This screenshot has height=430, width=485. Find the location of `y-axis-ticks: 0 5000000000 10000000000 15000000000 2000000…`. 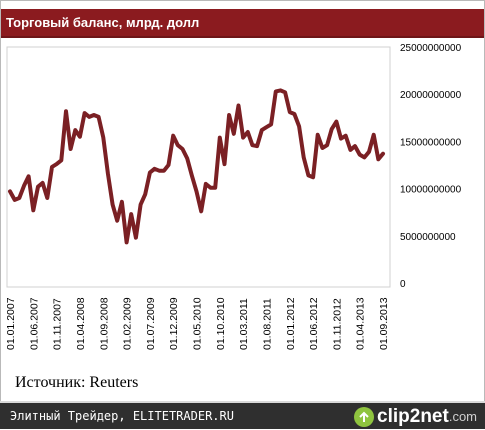

y-axis-ticks: 0 5000000000 10000000000 15000000000 2000000… is located at coordinates (431, 166).